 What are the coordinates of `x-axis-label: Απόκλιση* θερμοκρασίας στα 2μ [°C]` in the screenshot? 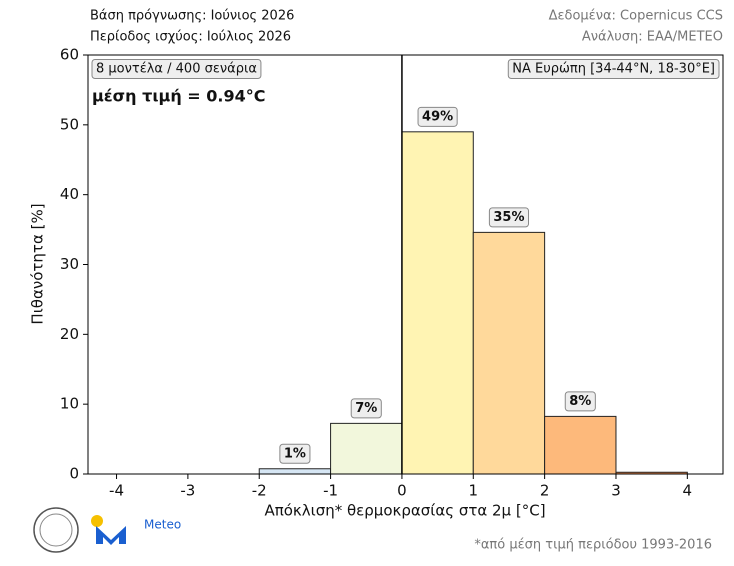 It's located at (404, 511).